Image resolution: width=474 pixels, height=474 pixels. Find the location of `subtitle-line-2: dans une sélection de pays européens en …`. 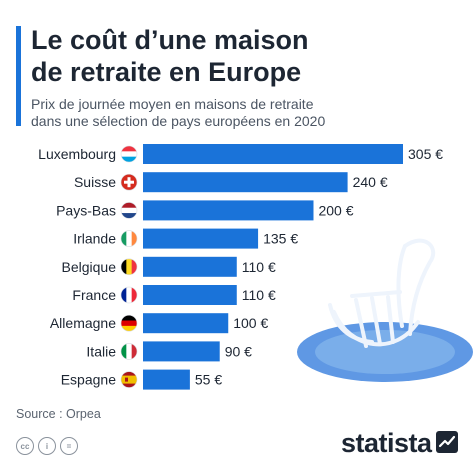

subtitle-line-2: dans une sélection de pays européens en … is located at coordinates (178, 121).